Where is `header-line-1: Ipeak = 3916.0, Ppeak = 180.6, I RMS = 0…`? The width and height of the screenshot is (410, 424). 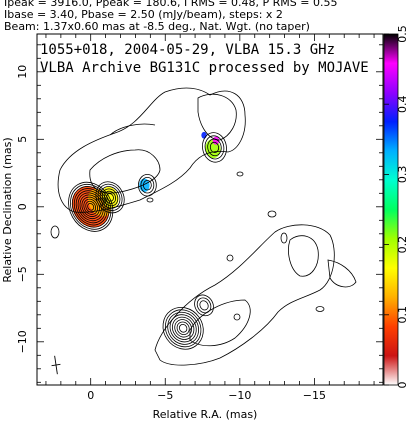
header-line-1: Ipeak = 3916.0, Ppeak = 180.6, I RMS = 0… is located at coordinates (171, 4).